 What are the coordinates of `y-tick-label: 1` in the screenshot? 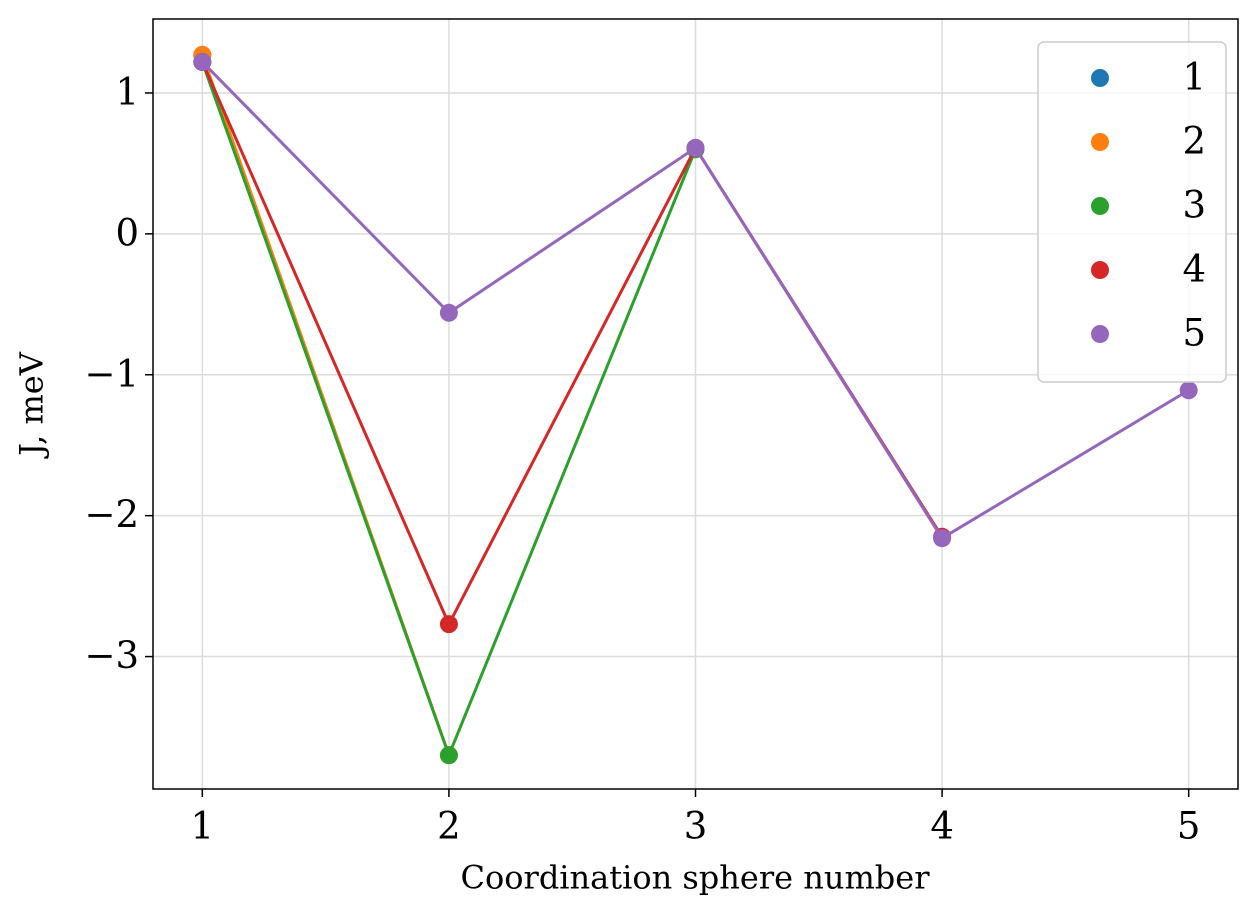 It's located at (127, 91).